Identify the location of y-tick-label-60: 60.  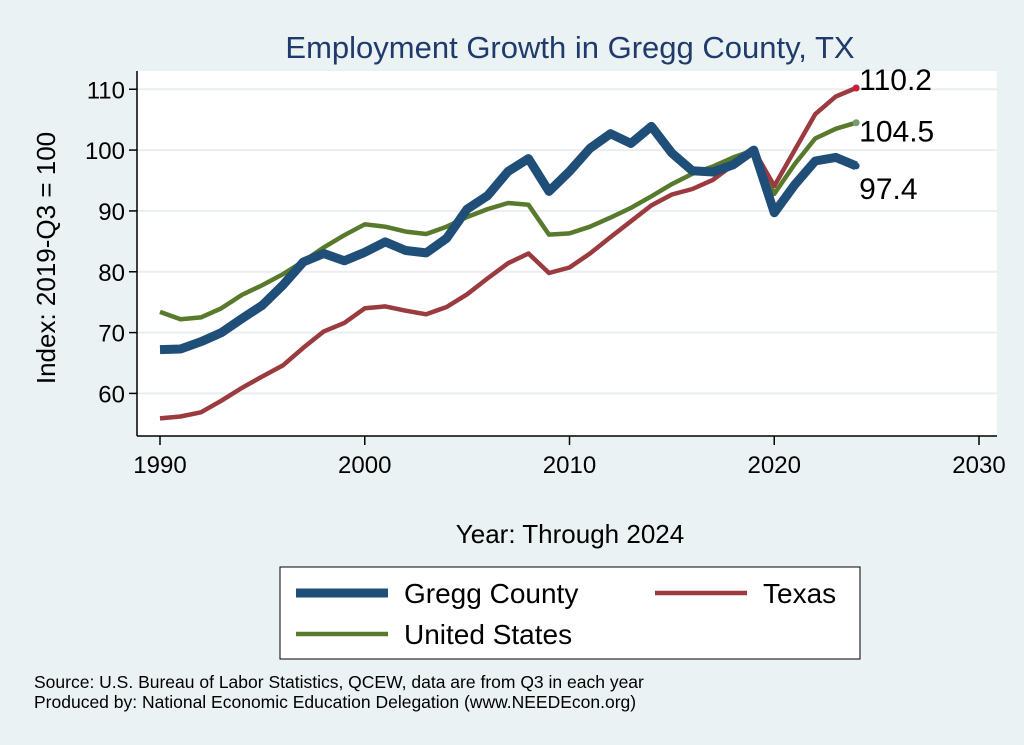
(111, 394).